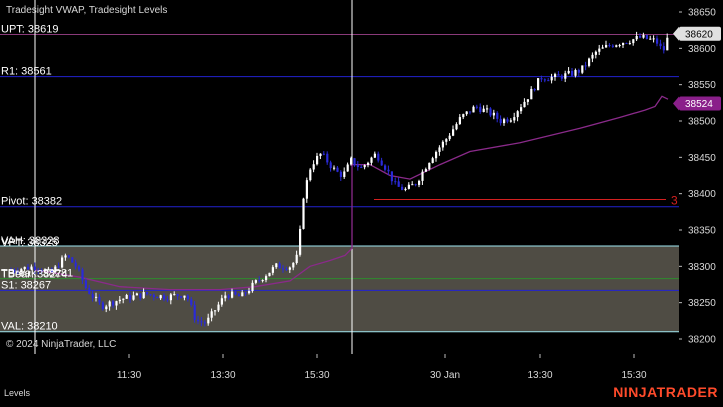 This screenshot has width=723, height=407. Describe the element at coordinates (316, 375) in the screenshot. I see `x-tick-label: 15:30` at that location.